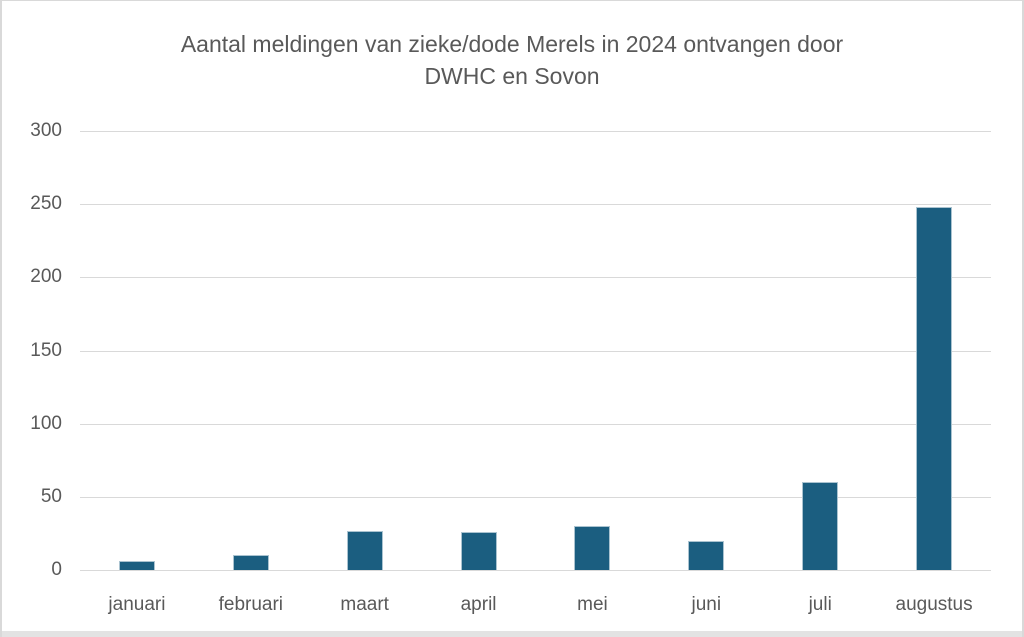 This screenshot has width=1024, height=637. I want to click on x-tick-label-maart: maart, so click(364, 604).